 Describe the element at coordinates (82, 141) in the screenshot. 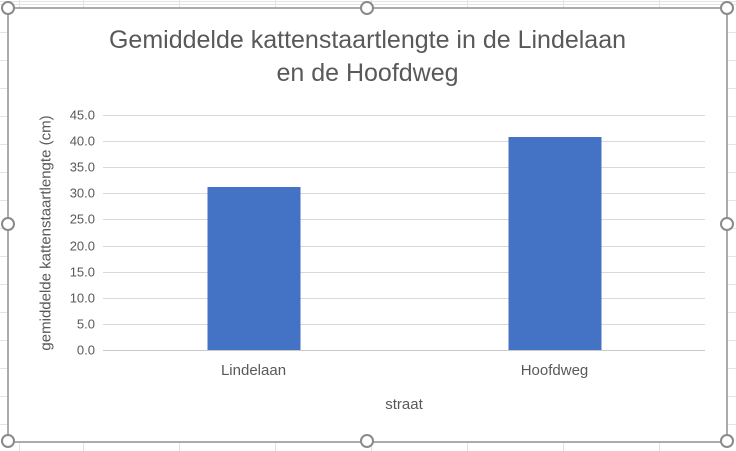

I see `y-tick-label: 40.0` at that location.